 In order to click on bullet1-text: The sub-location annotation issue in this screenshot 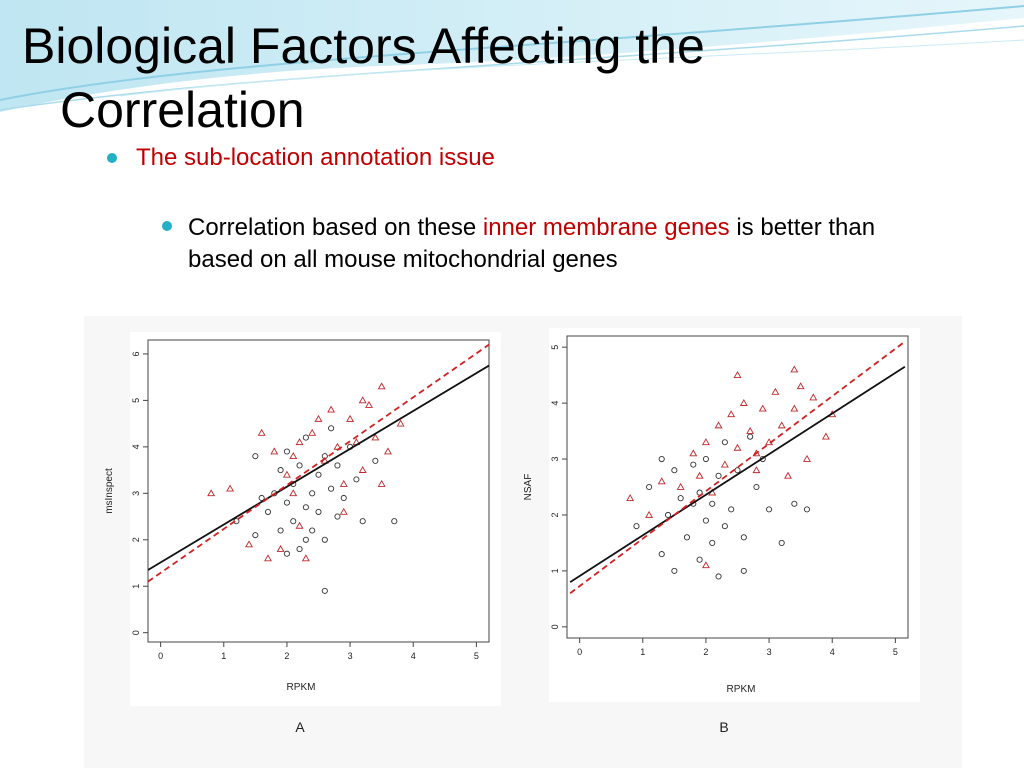, I will do `click(315, 157)`.